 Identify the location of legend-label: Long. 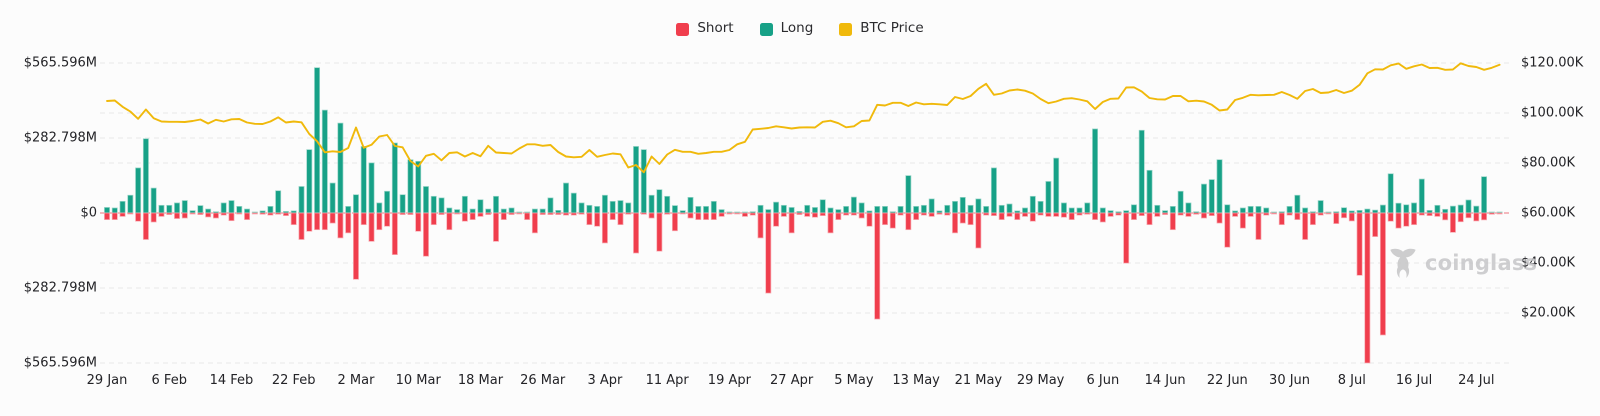
(797, 28).